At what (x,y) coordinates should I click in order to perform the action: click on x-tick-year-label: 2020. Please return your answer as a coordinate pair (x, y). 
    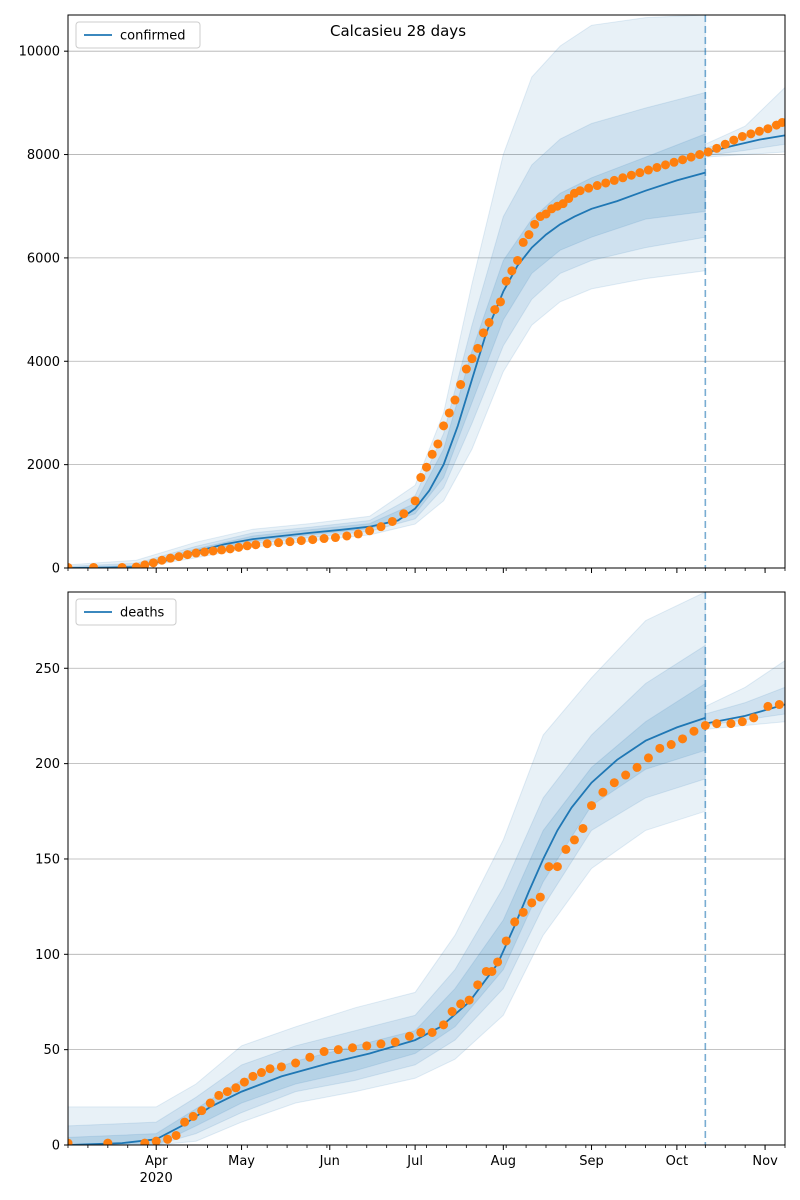
    Looking at the image, I should click on (156, 1178).